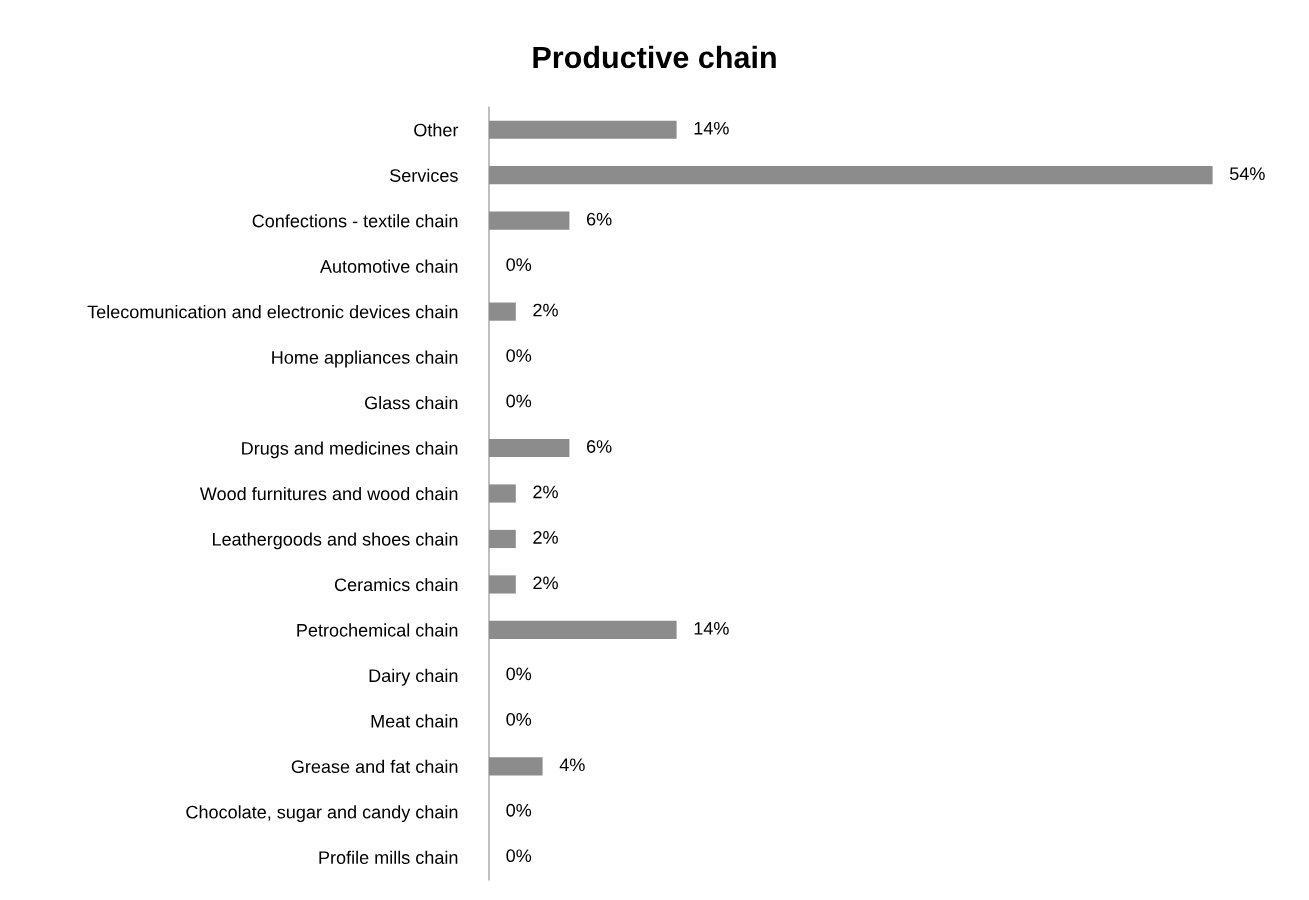 The height and width of the screenshot is (900, 1309). I want to click on data-label: 54%, so click(1247, 174).